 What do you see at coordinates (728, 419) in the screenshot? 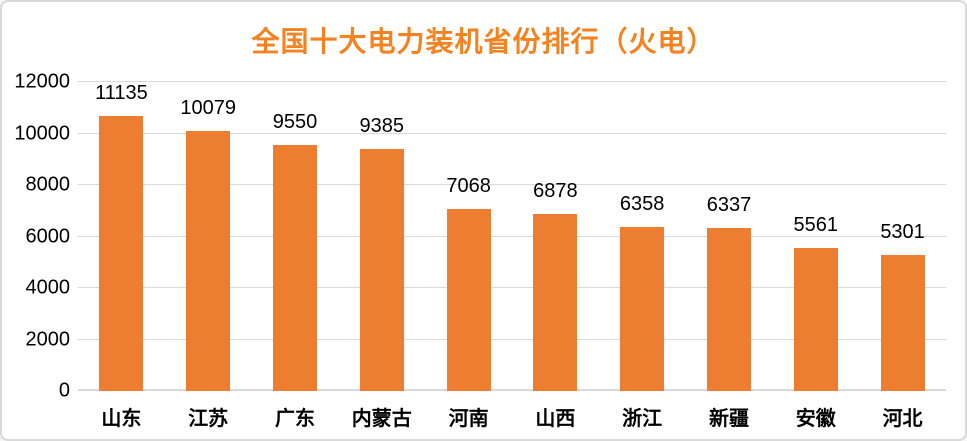
I see `x-axis-category-label: 新疆` at bounding box center [728, 419].